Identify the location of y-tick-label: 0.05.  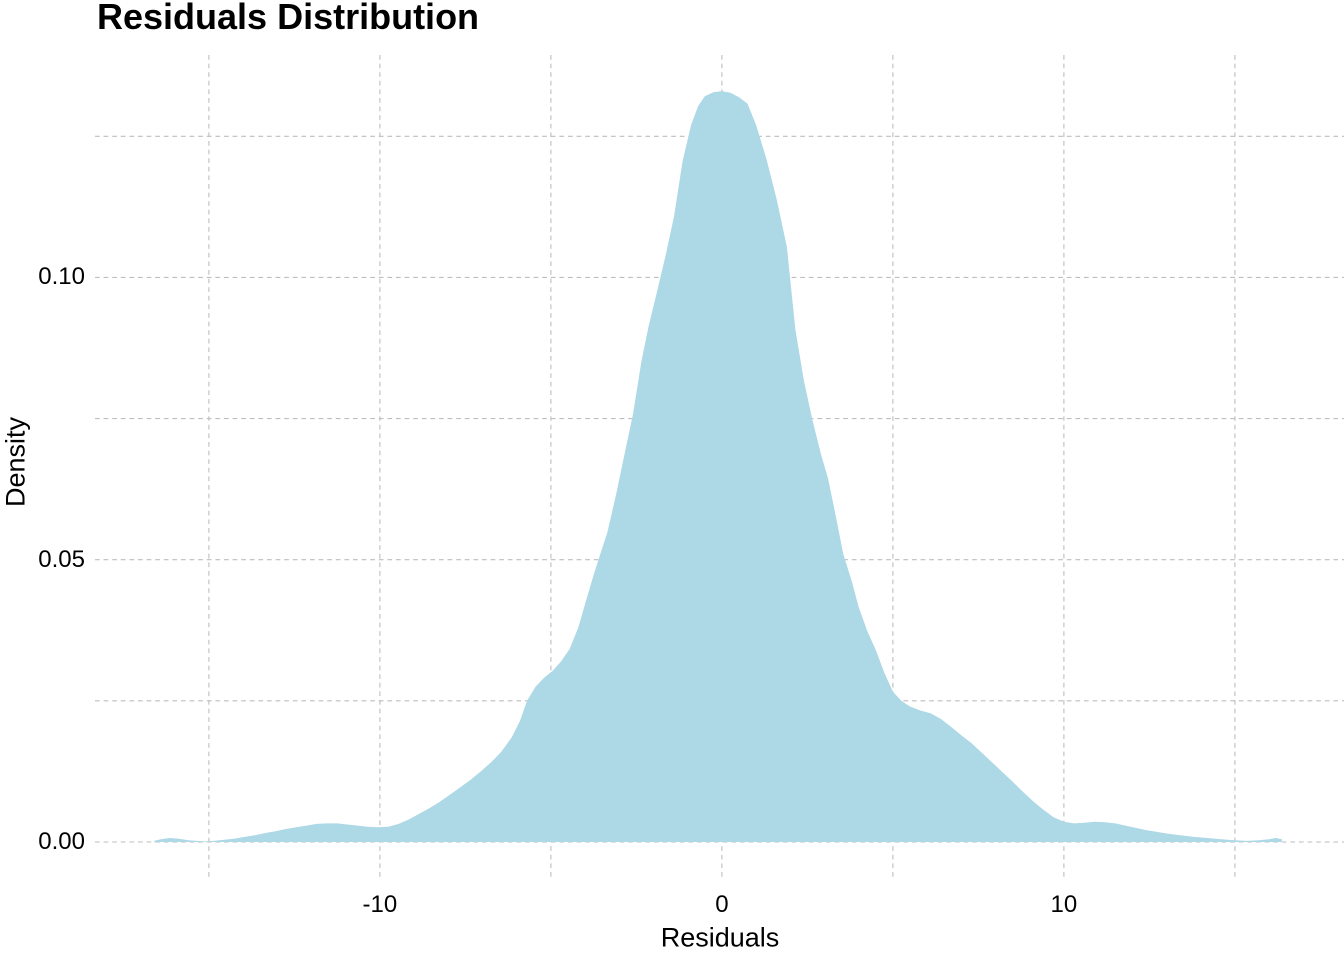
(61, 559).